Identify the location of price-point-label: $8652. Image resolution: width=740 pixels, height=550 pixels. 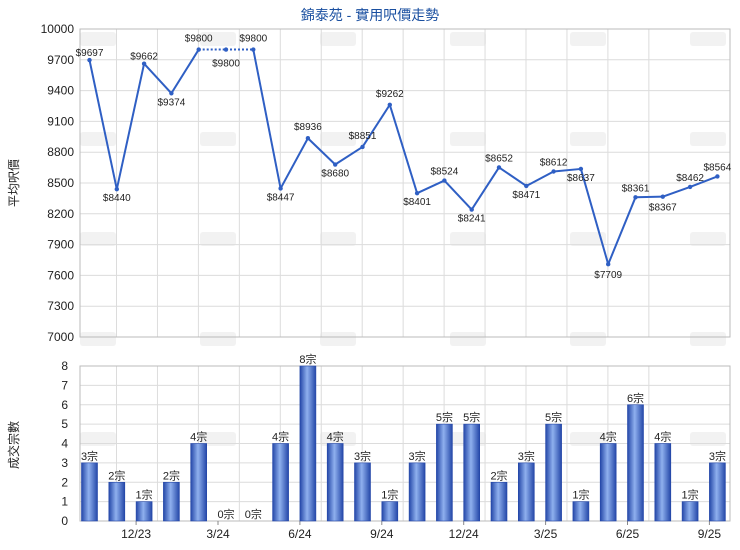
(499, 158).